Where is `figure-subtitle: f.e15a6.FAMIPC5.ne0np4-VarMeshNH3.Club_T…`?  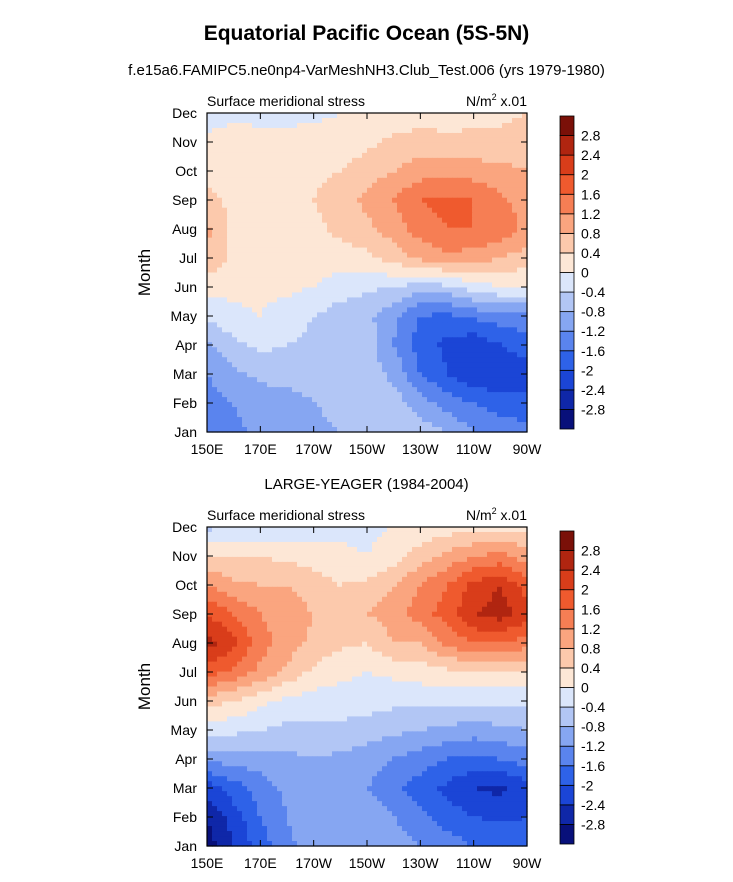 figure-subtitle: f.e15a6.FAMIPC5.ne0np4-VarMeshNH3.Club_T… is located at coordinates (366, 70).